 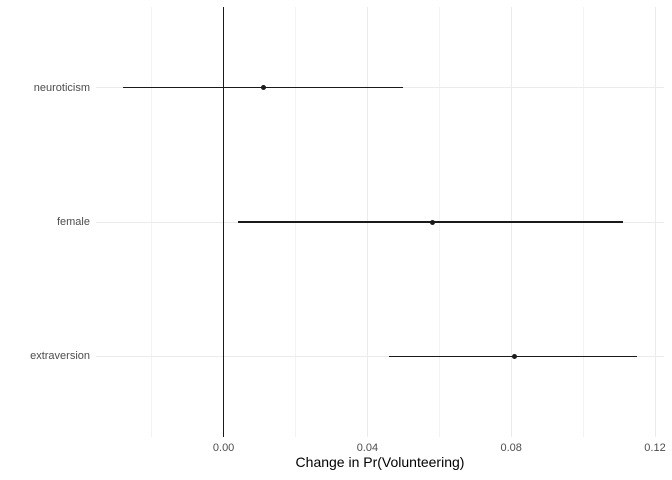 What do you see at coordinates (263, 88) in the screenshot?
I see `point-estimate-neuroticism` at bounding box center [263, 88].